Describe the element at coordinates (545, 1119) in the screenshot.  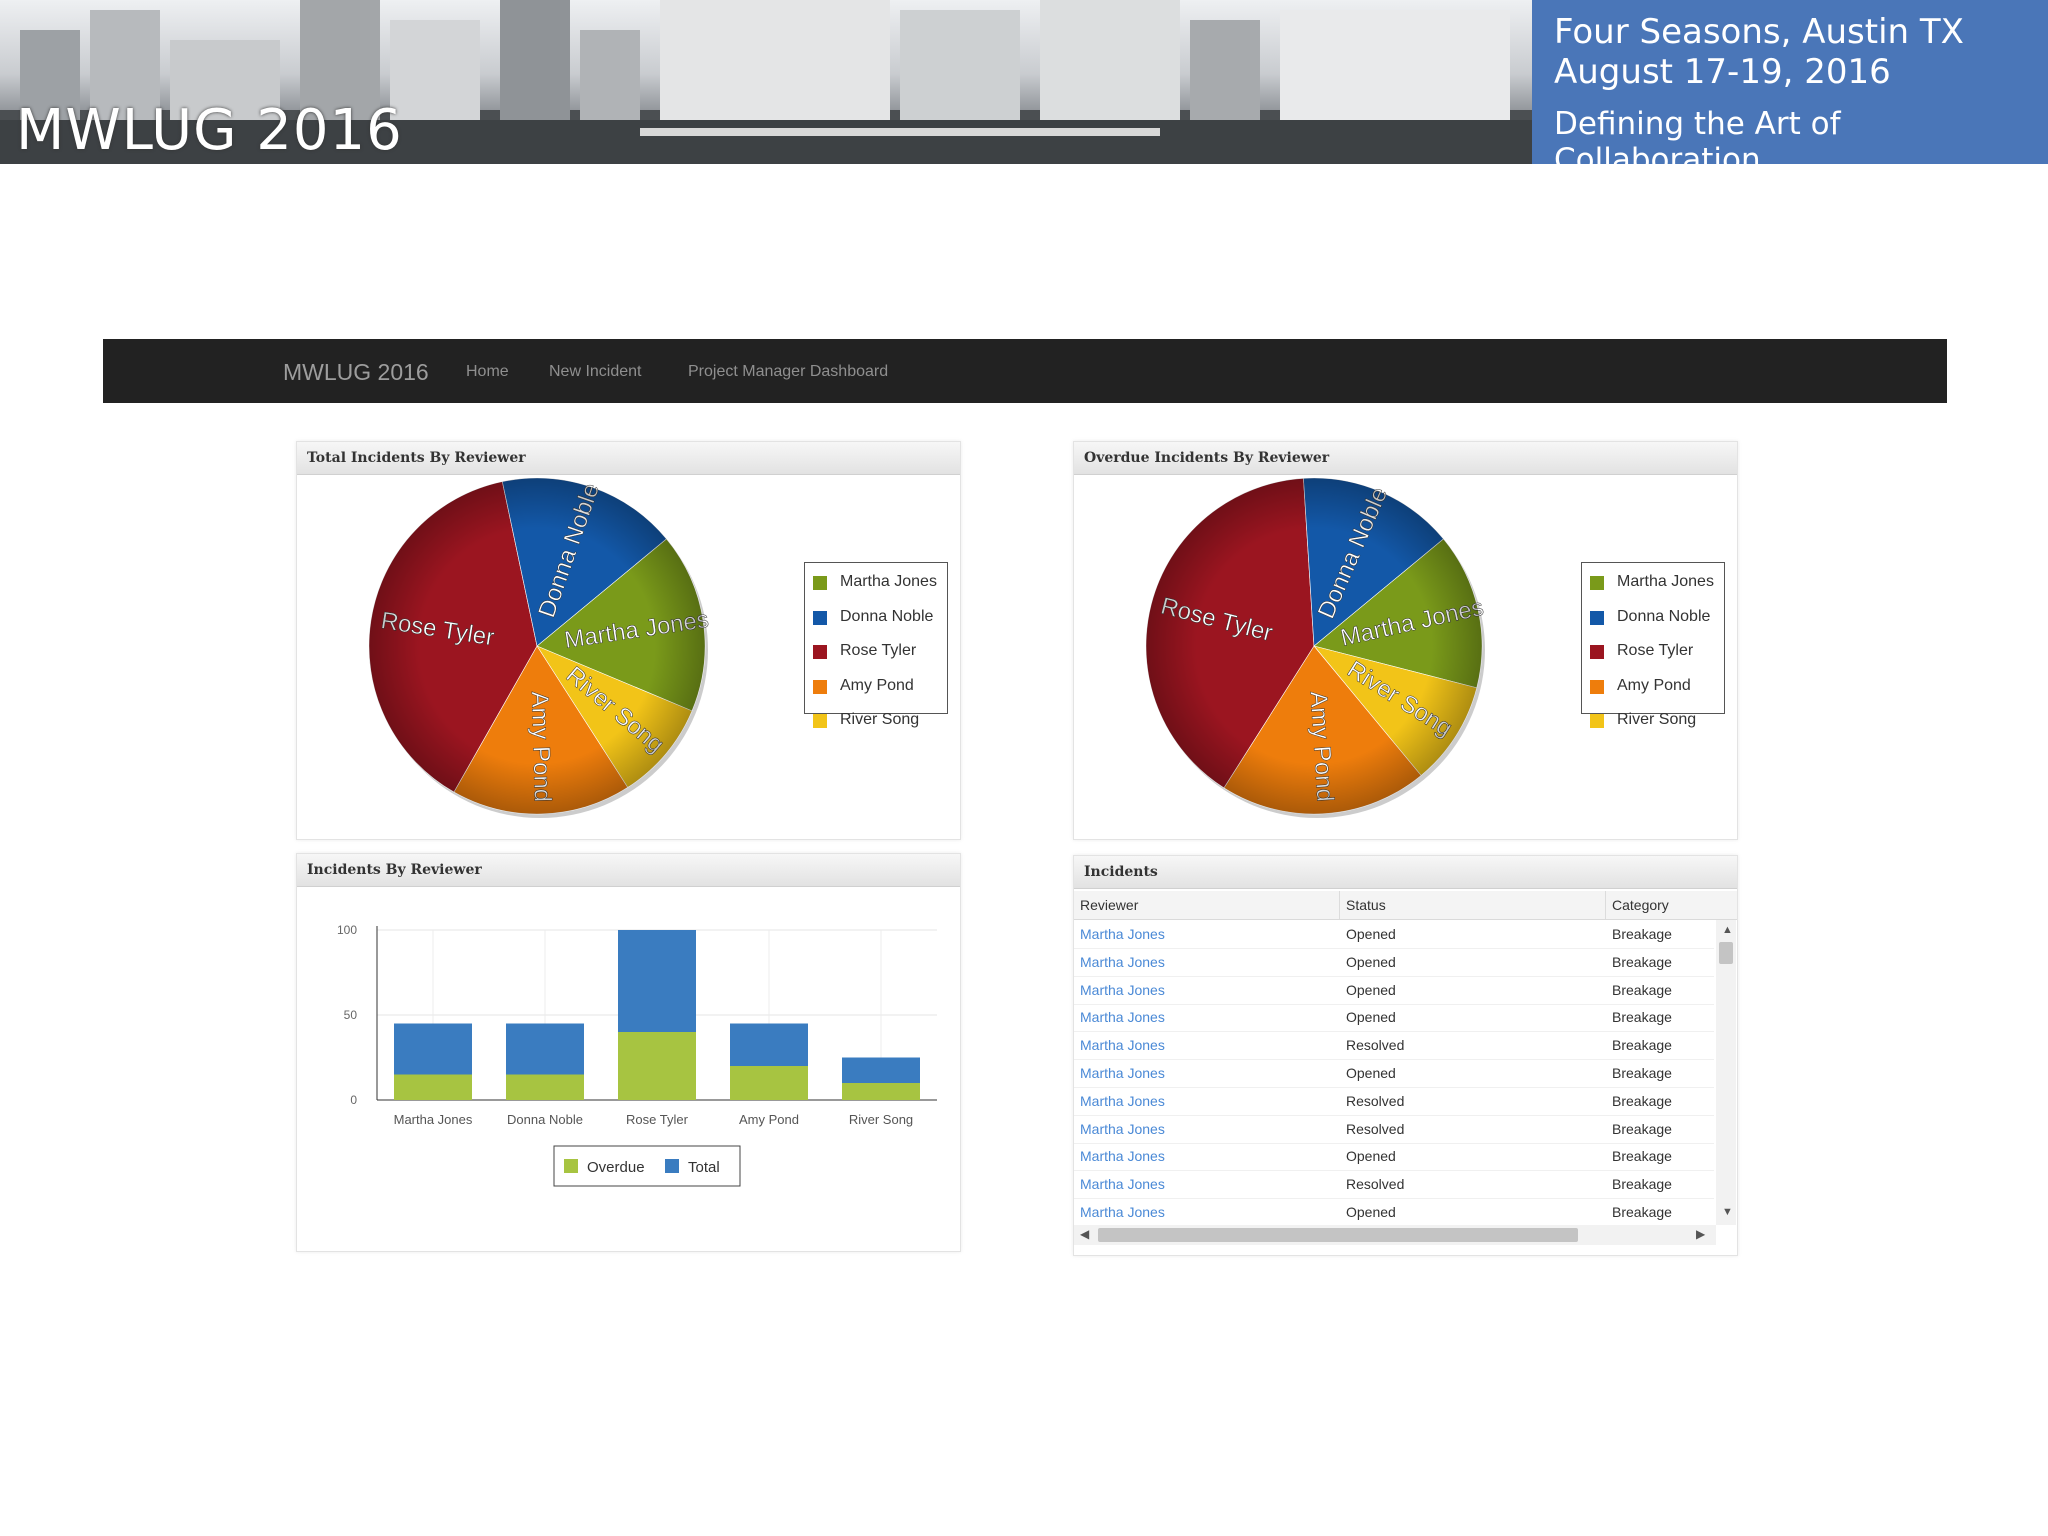
I see `x-tick-label: Donna Noble` at that location.